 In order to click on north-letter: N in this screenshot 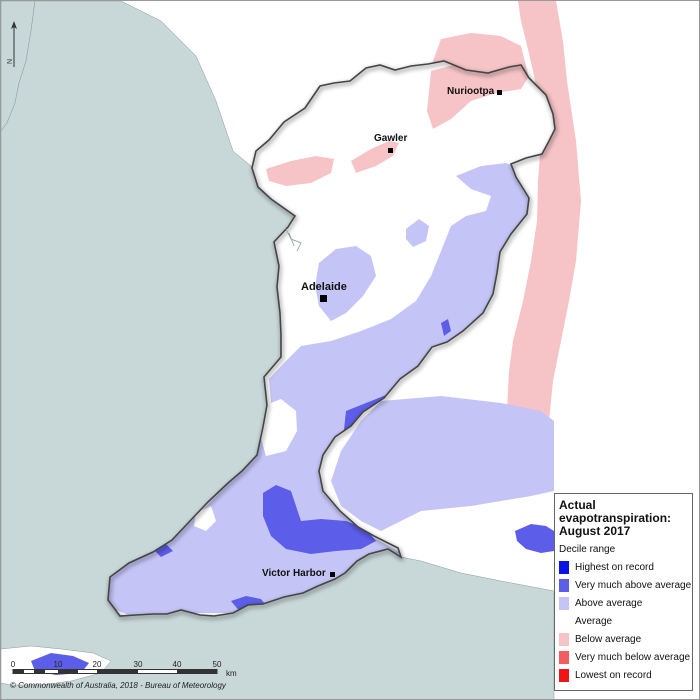, I will do `click(11, 61)`.